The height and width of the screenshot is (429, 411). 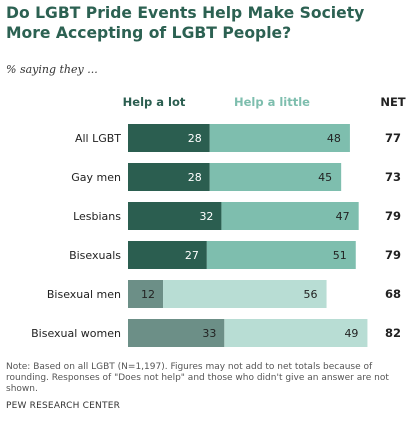 I want to click on value-label-help-a-lot: 33, so click(x=209, y=333).